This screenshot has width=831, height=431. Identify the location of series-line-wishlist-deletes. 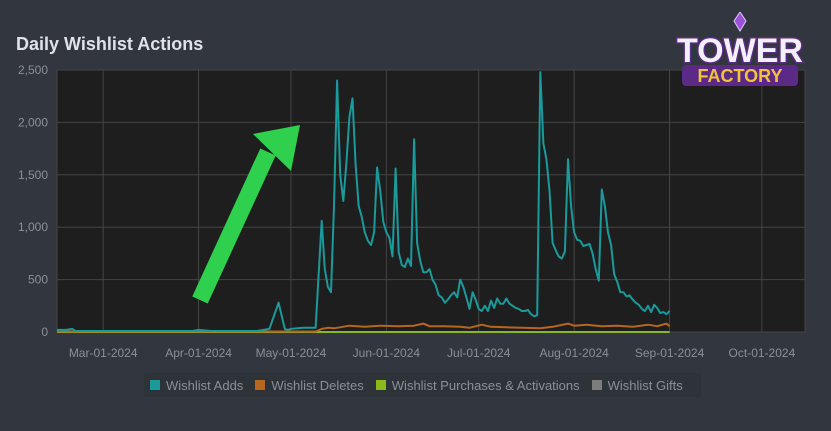
(364, 327).